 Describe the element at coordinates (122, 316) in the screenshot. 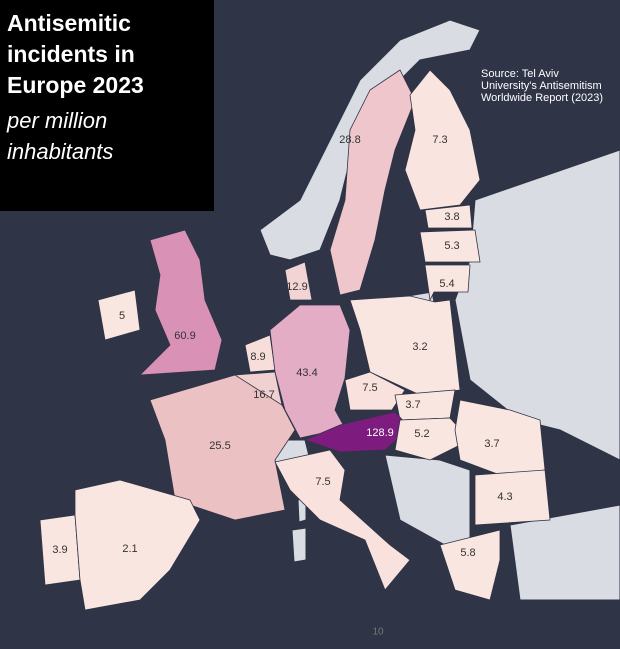

I see `region-value: 5` at that location.